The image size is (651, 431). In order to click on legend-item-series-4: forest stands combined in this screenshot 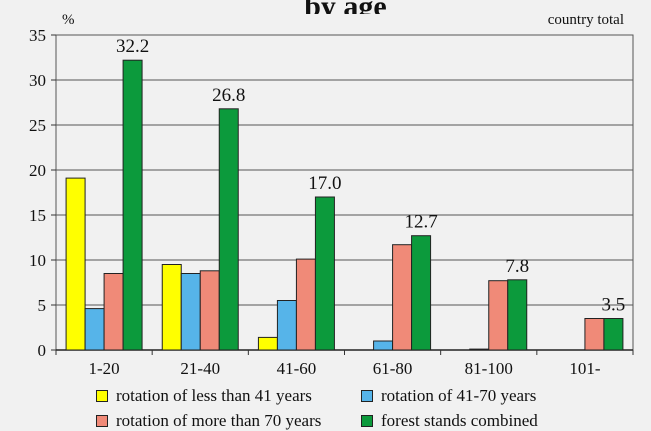, I will do `click(449, 421)`.